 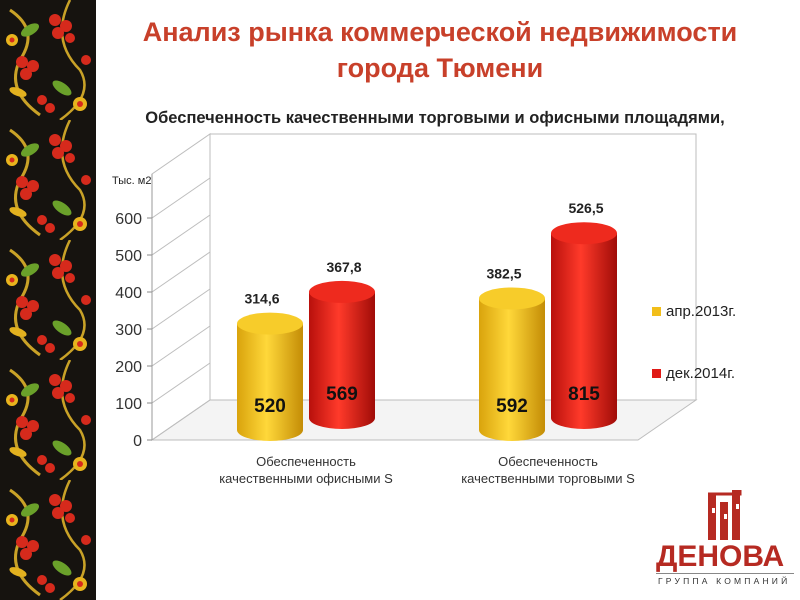 I want to click on y-tick-label: 500, so click(x=128, y=256).